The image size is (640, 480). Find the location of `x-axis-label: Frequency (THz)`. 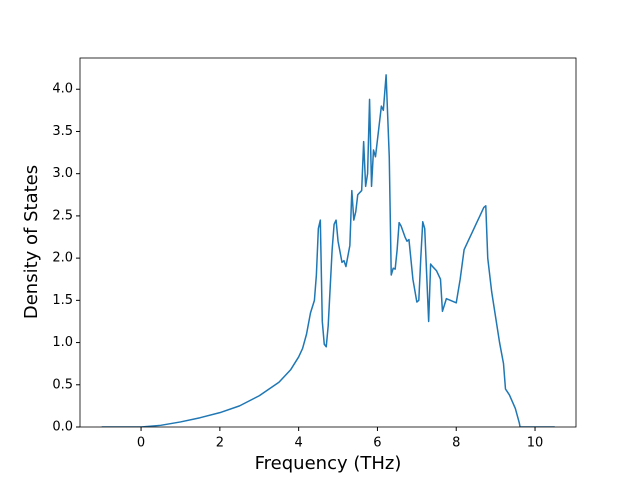

x-axis-label: Frequency (THz) is located at coordinates (328, 463).